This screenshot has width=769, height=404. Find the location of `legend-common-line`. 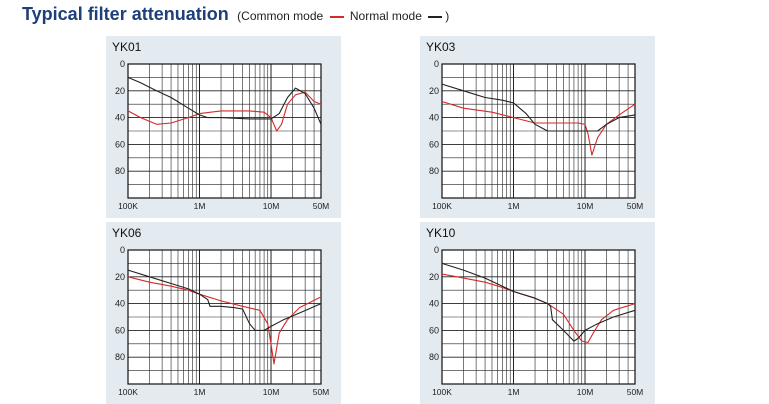

legend-common-line is located at coordinates (336, 16).